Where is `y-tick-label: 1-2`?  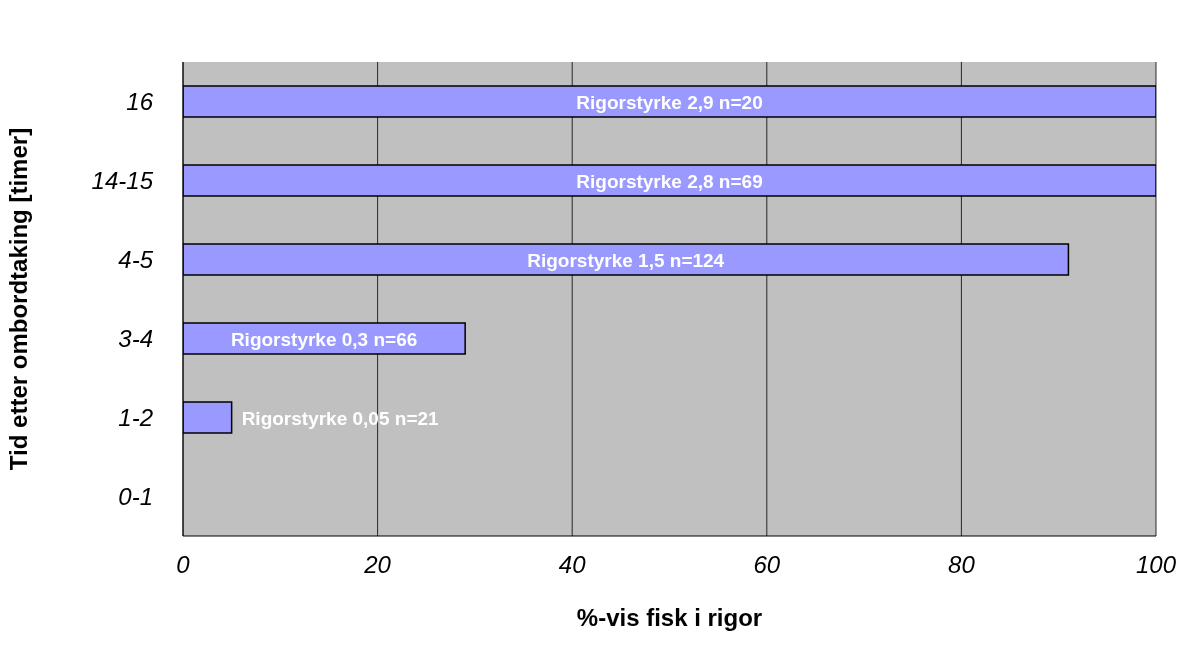 y-tick-label: 1-2 is located at coordinates (135, 418).